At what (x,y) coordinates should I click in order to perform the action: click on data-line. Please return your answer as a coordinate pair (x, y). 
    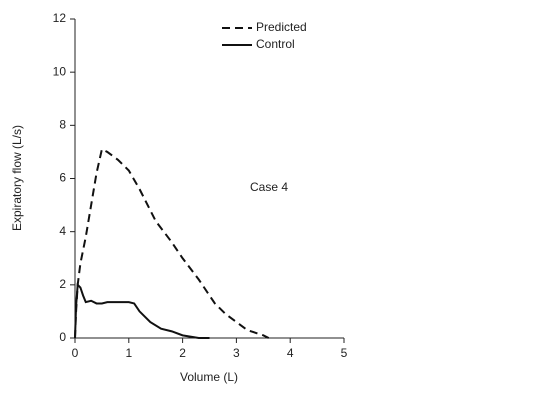
    Looking at the image, I should click on (142, 310).